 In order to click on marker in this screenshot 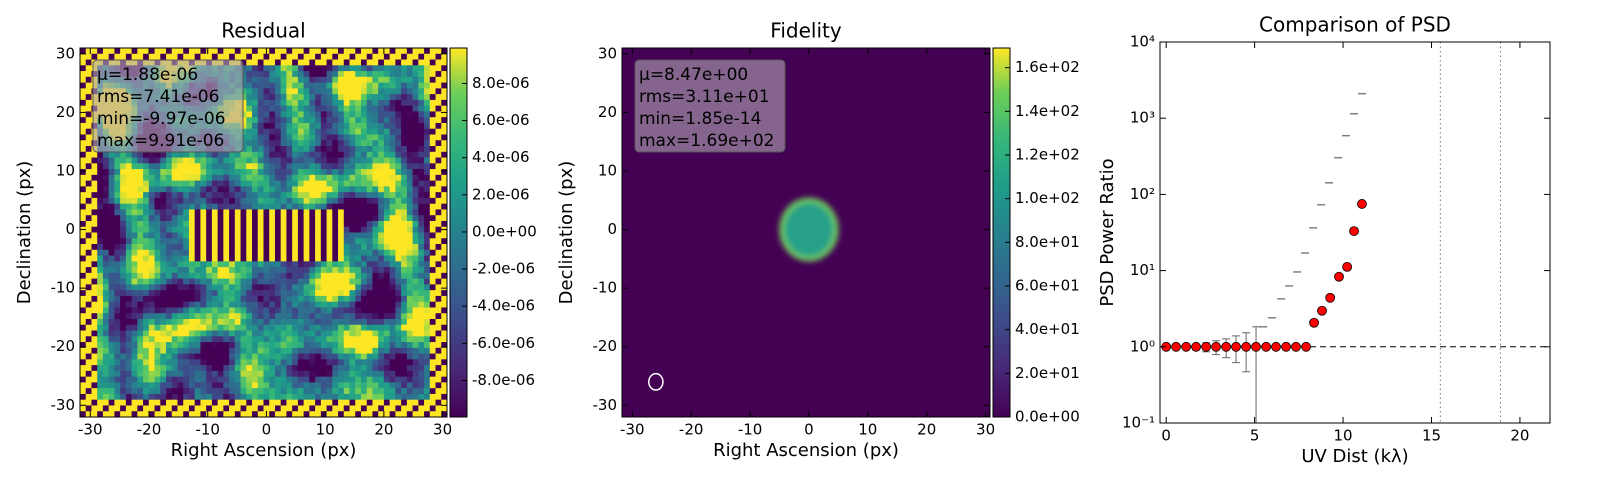, I will do `click(1226, 346)`.